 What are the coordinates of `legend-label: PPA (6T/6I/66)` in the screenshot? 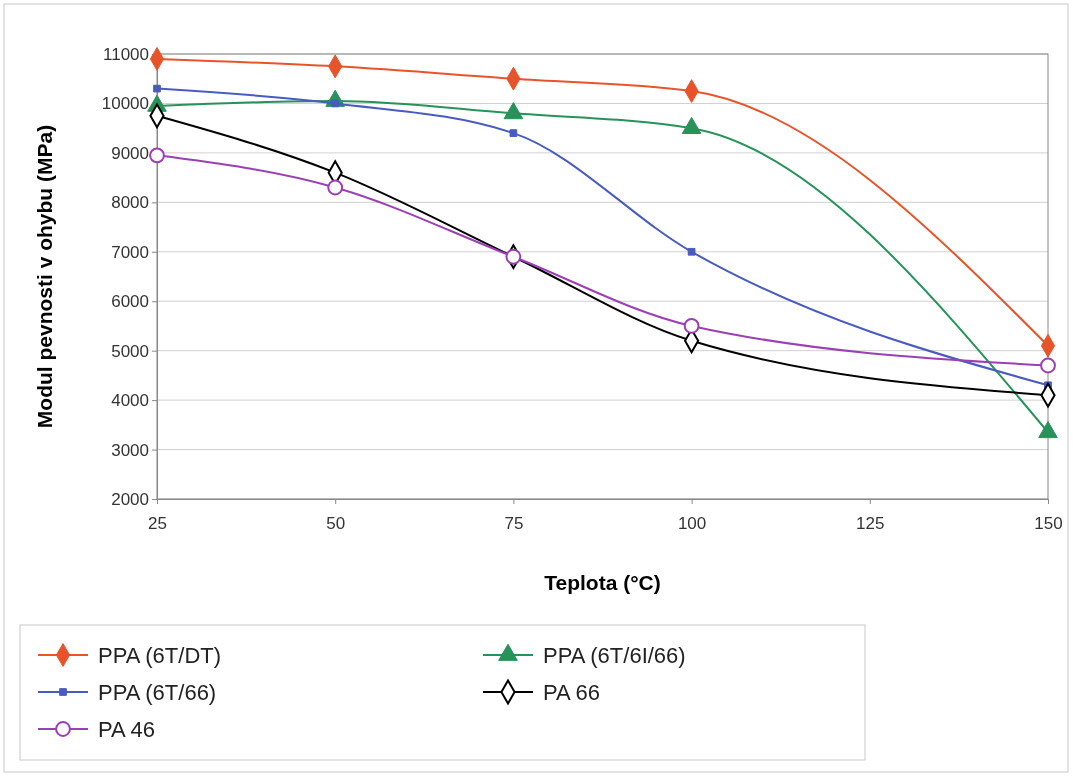 It's located at (614, 655).